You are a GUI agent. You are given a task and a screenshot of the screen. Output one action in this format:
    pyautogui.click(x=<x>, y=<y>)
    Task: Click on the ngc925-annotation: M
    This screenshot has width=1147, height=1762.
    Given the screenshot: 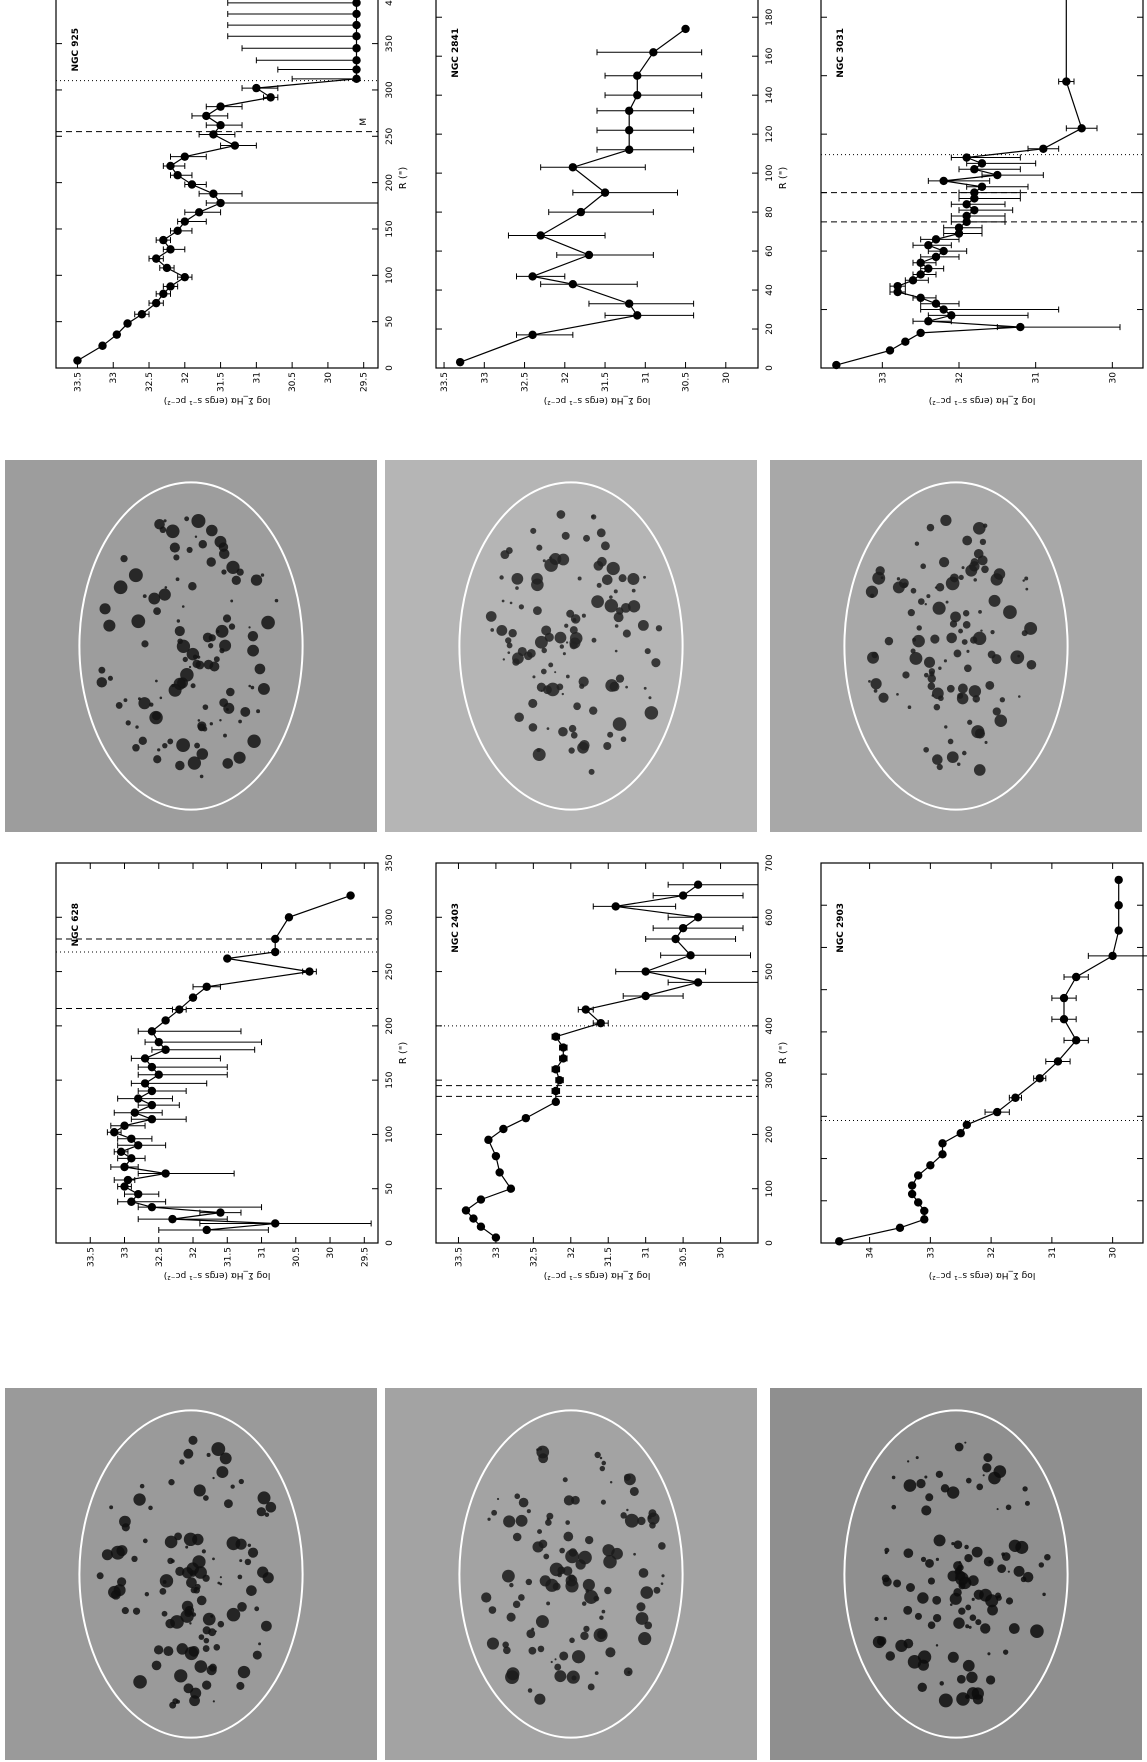 What is the action you would take?
    pyautogui.click(x=364, y=122)
    